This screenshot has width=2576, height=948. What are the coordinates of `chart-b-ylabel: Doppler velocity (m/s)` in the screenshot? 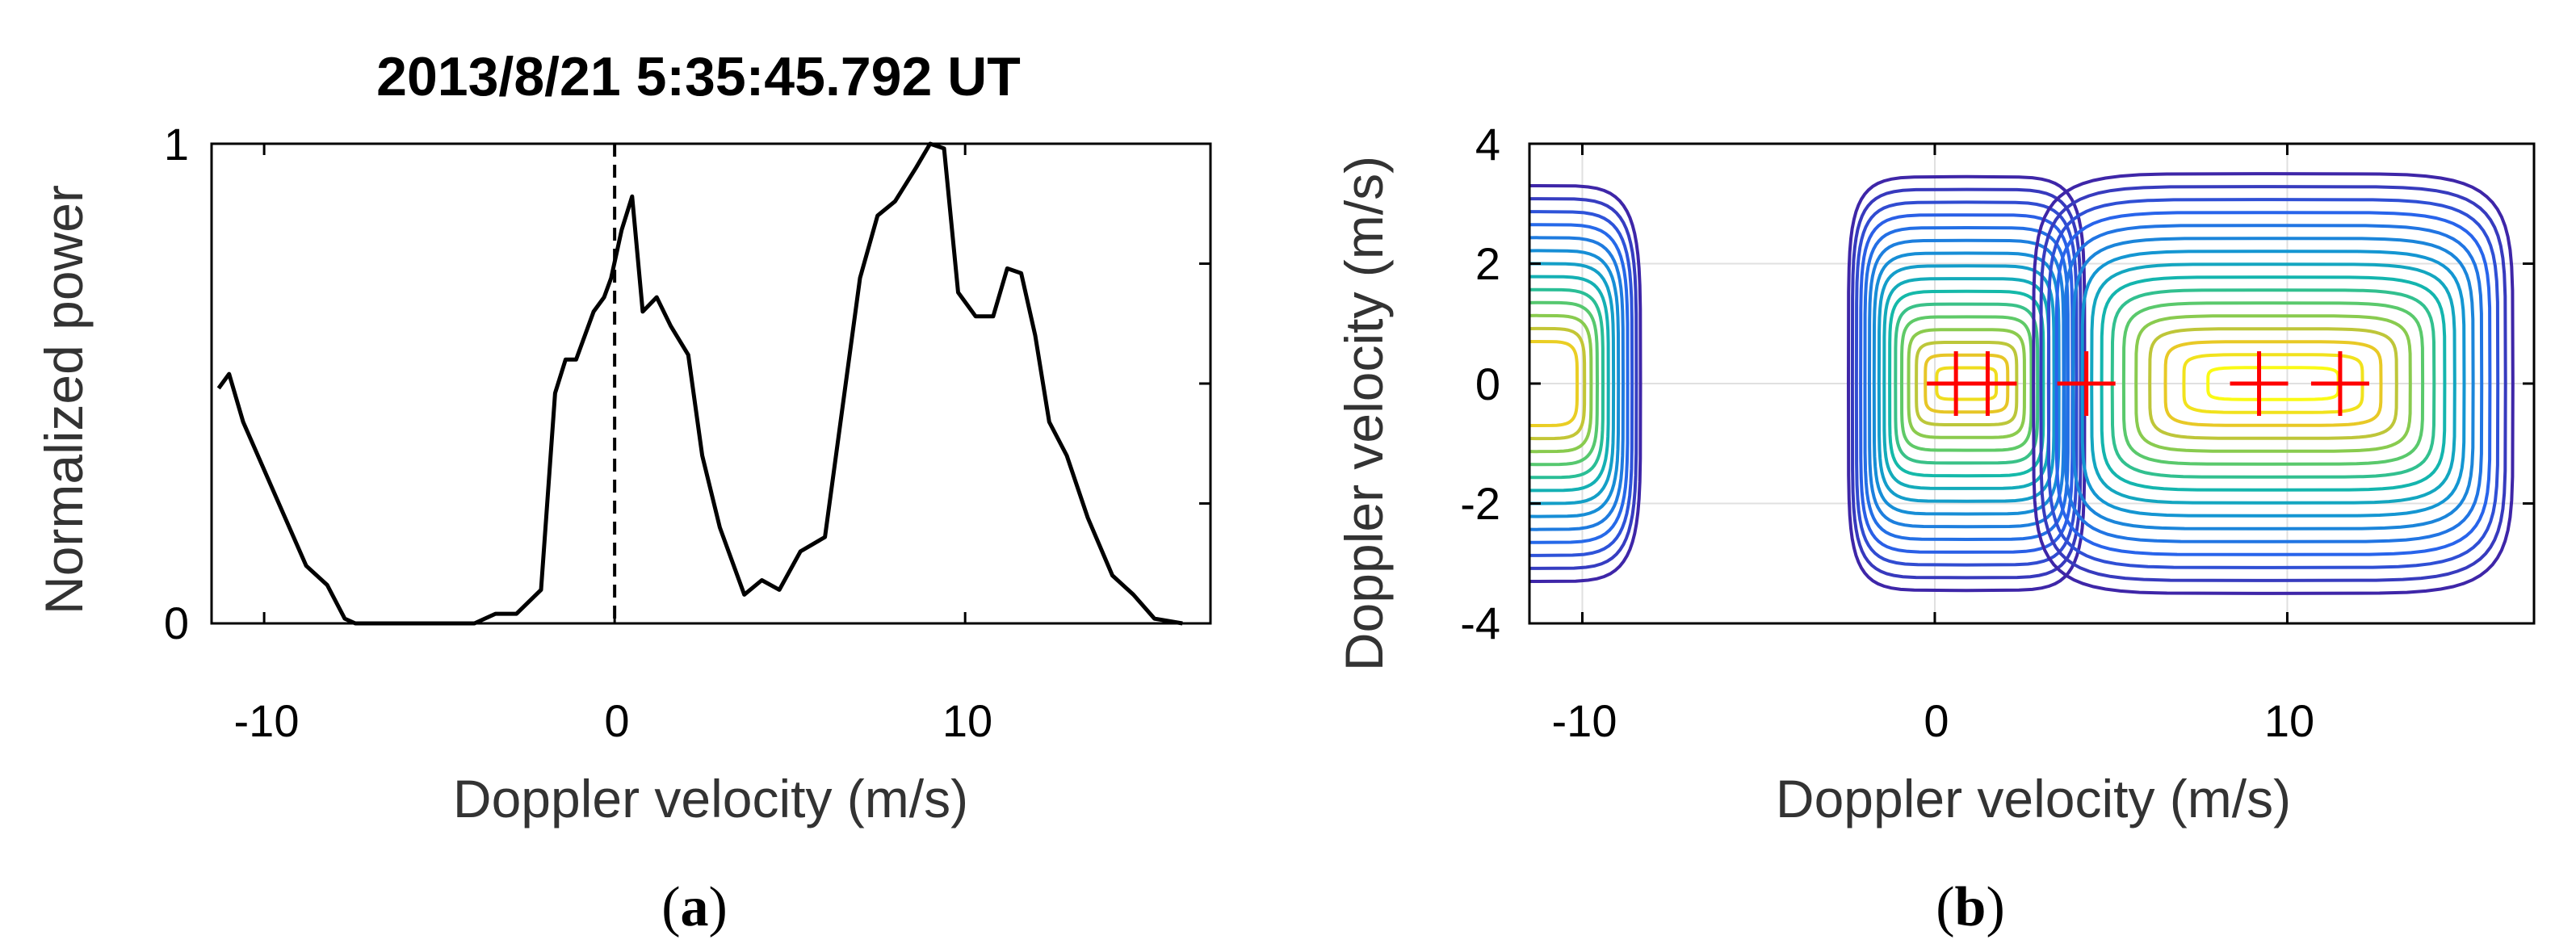 It's located at (1364, 413).